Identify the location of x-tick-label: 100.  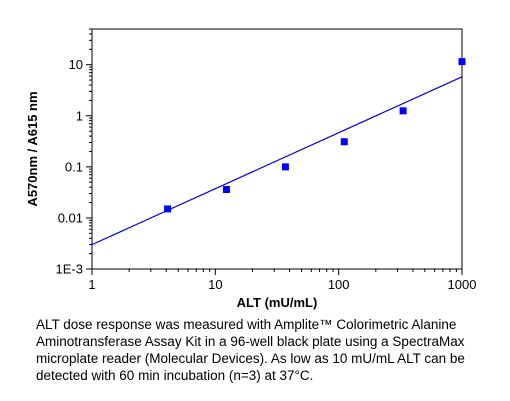
(339, 284).